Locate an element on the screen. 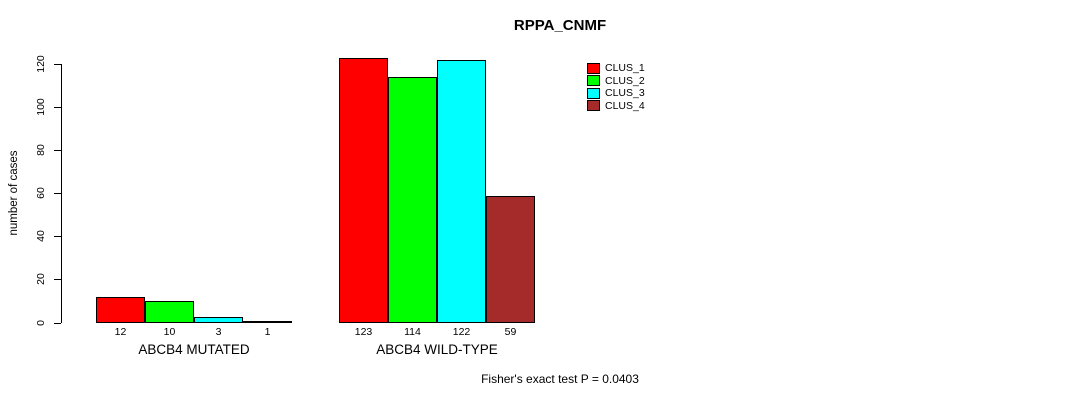 This screenshot has height=400, width=1090. bar-value-label: 10 is located at coordinates (169, 332).